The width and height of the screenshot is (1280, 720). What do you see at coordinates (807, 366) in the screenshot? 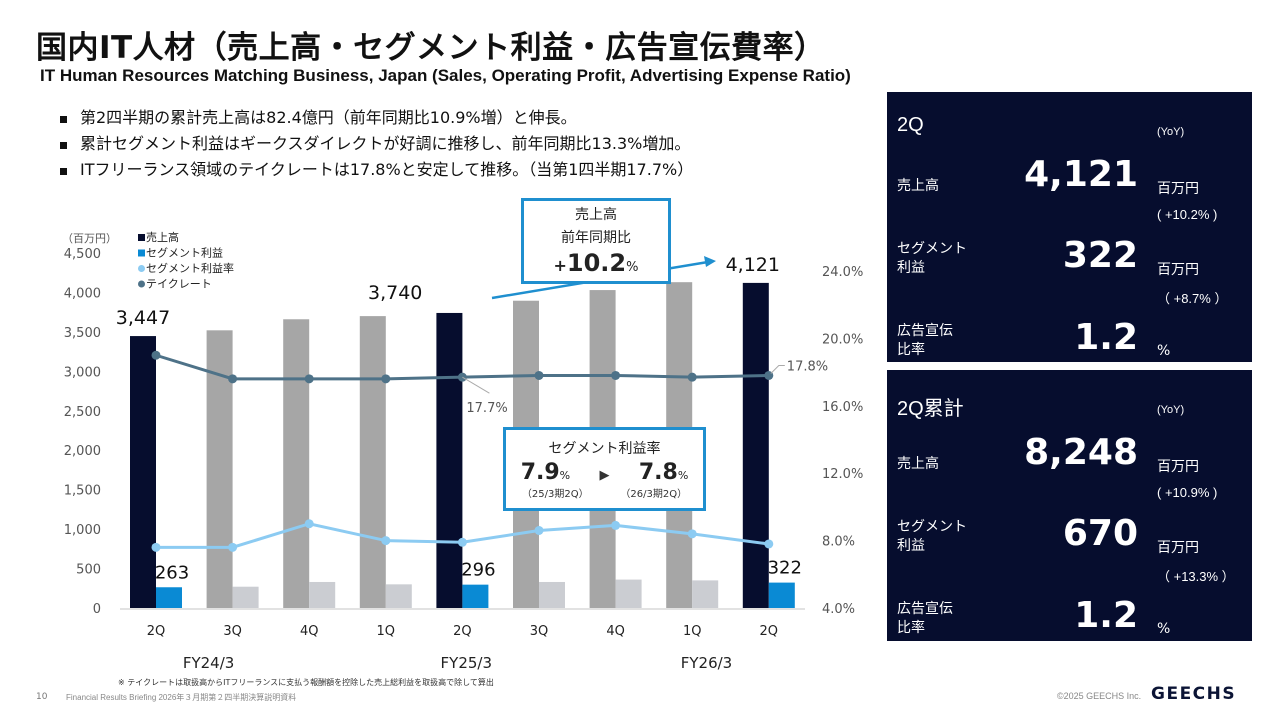
I see `take-rate-label: 17.8%` at bounding box center [807, 366].